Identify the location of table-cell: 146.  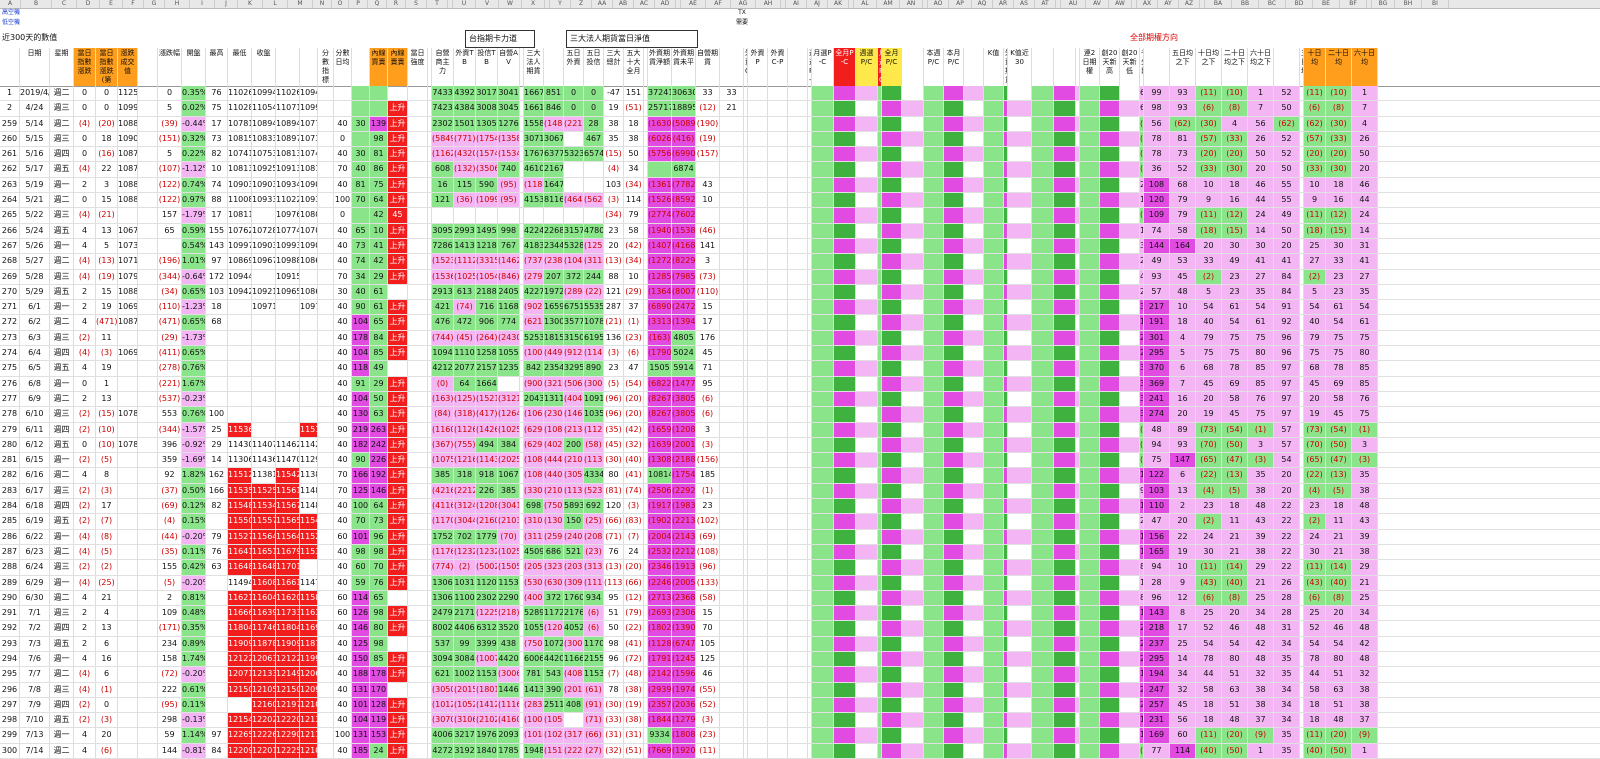
(361, 628).